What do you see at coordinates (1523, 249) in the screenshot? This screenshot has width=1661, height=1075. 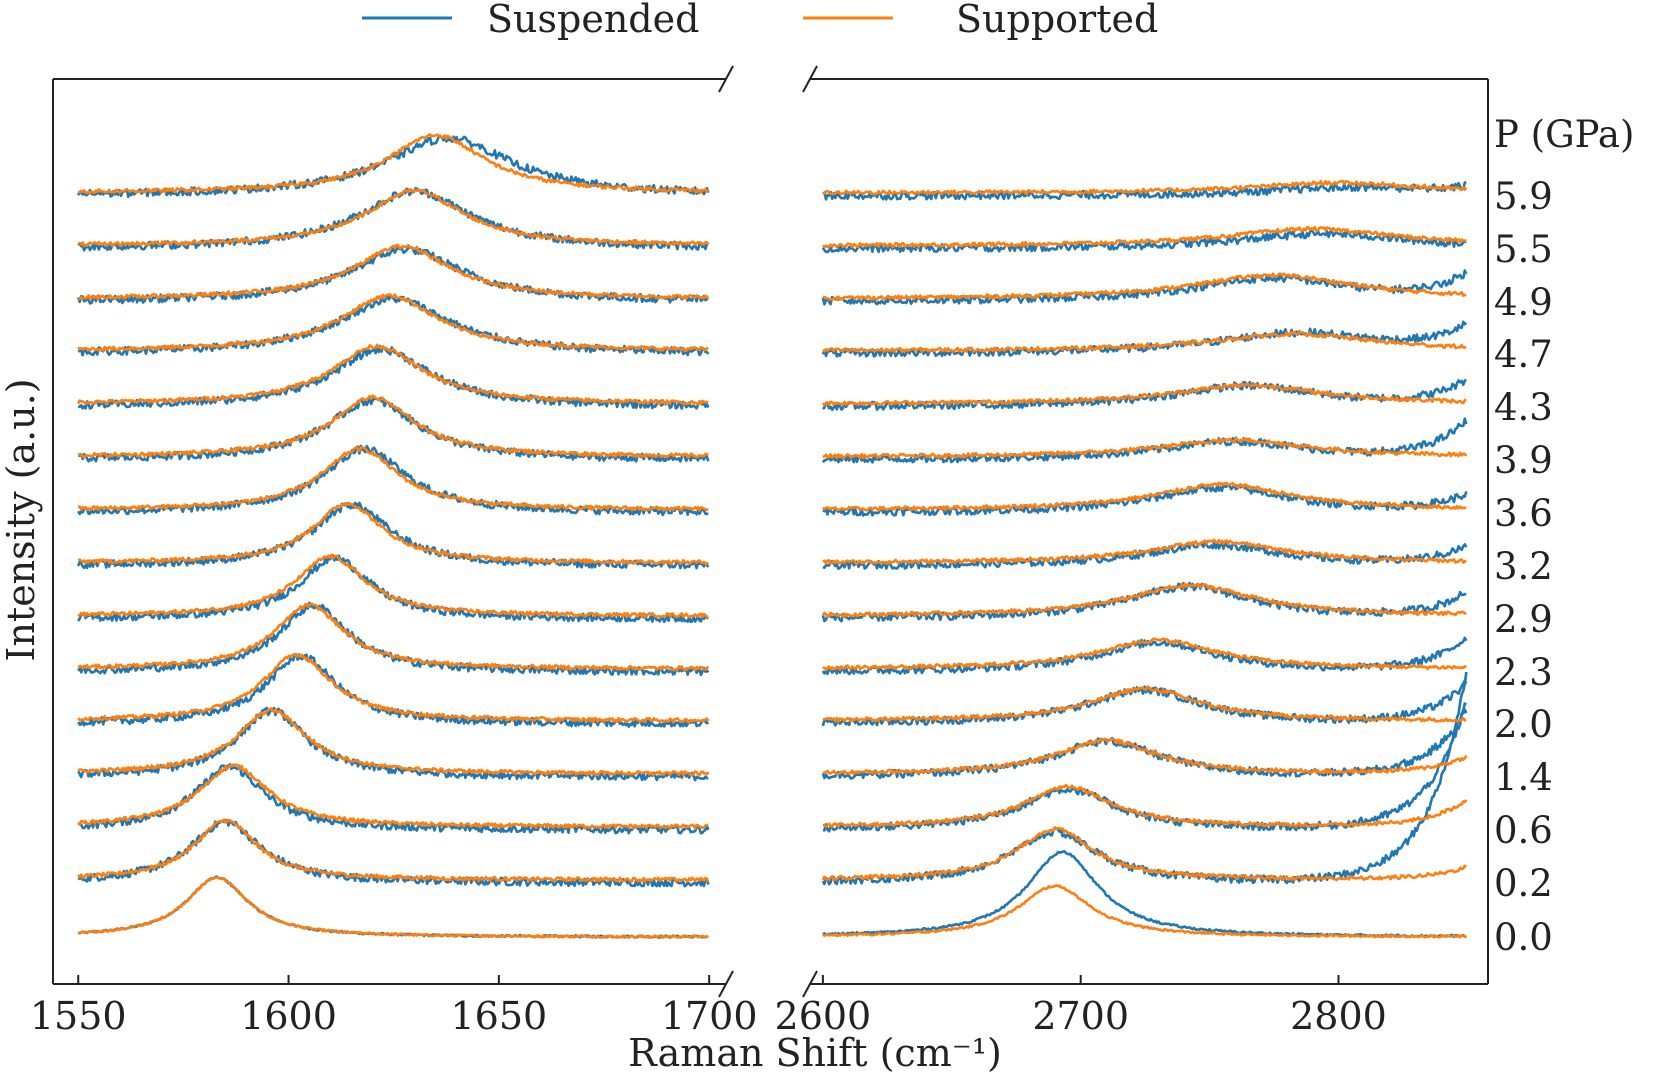 I see `pressure-label: 5.5` at bounding box center [1523, 249].